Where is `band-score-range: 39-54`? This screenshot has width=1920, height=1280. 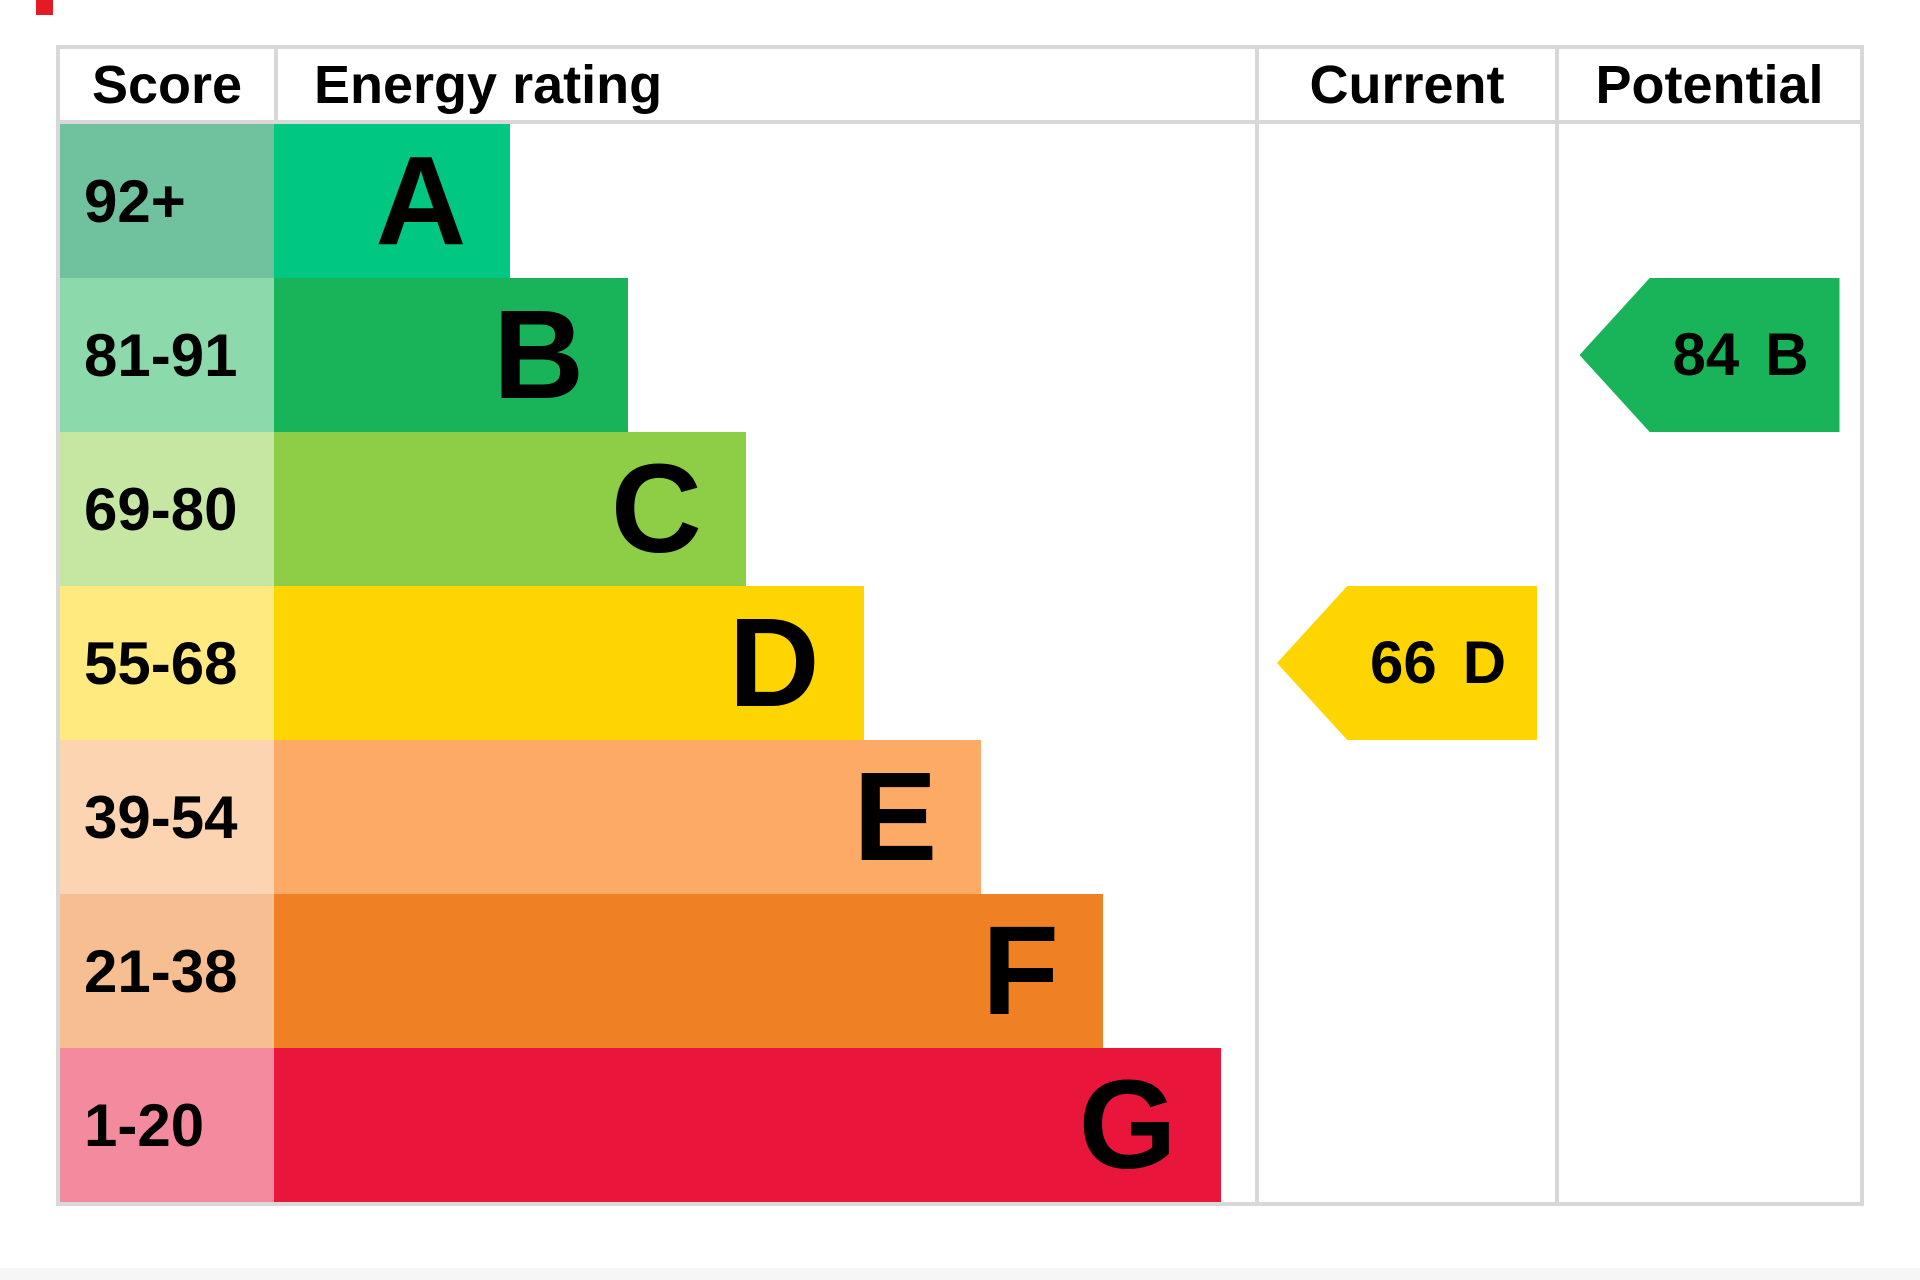 band-score-range: 39-54 is located at coordinates (167, 817).